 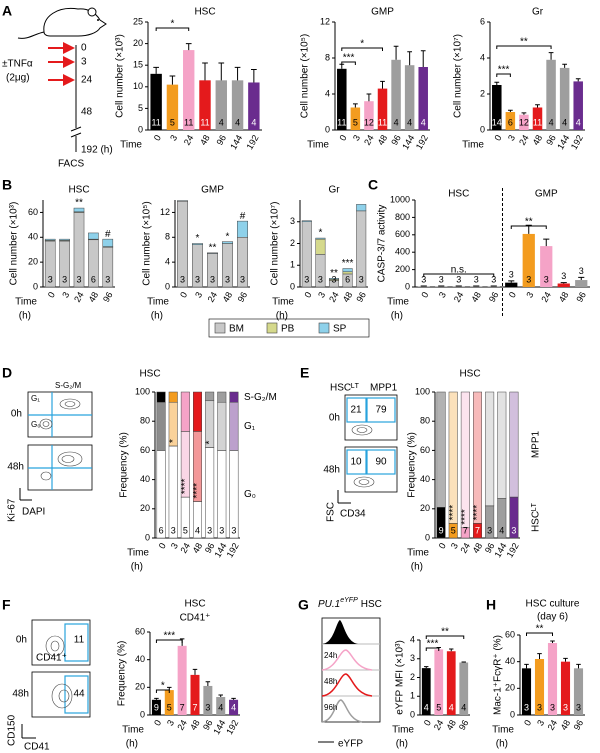 I want to click on gate-percentage: 11, so click(x=79, y=640).